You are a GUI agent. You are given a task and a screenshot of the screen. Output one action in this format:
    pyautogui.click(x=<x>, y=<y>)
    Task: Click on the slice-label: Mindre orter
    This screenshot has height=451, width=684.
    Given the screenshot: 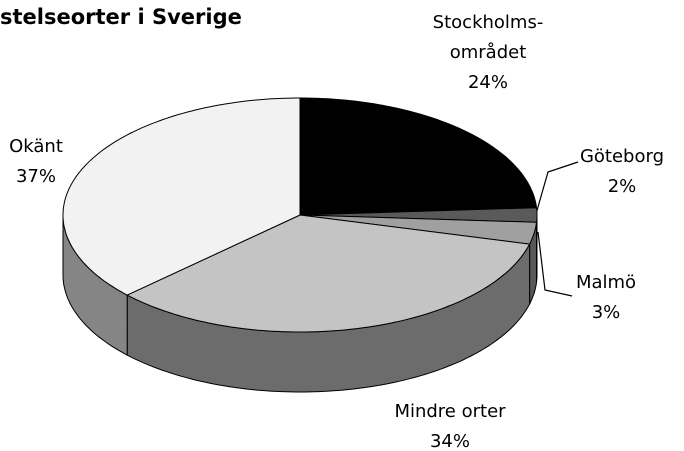 What is the action you would take?
    pyautogui.click(x=450, y=411)
    